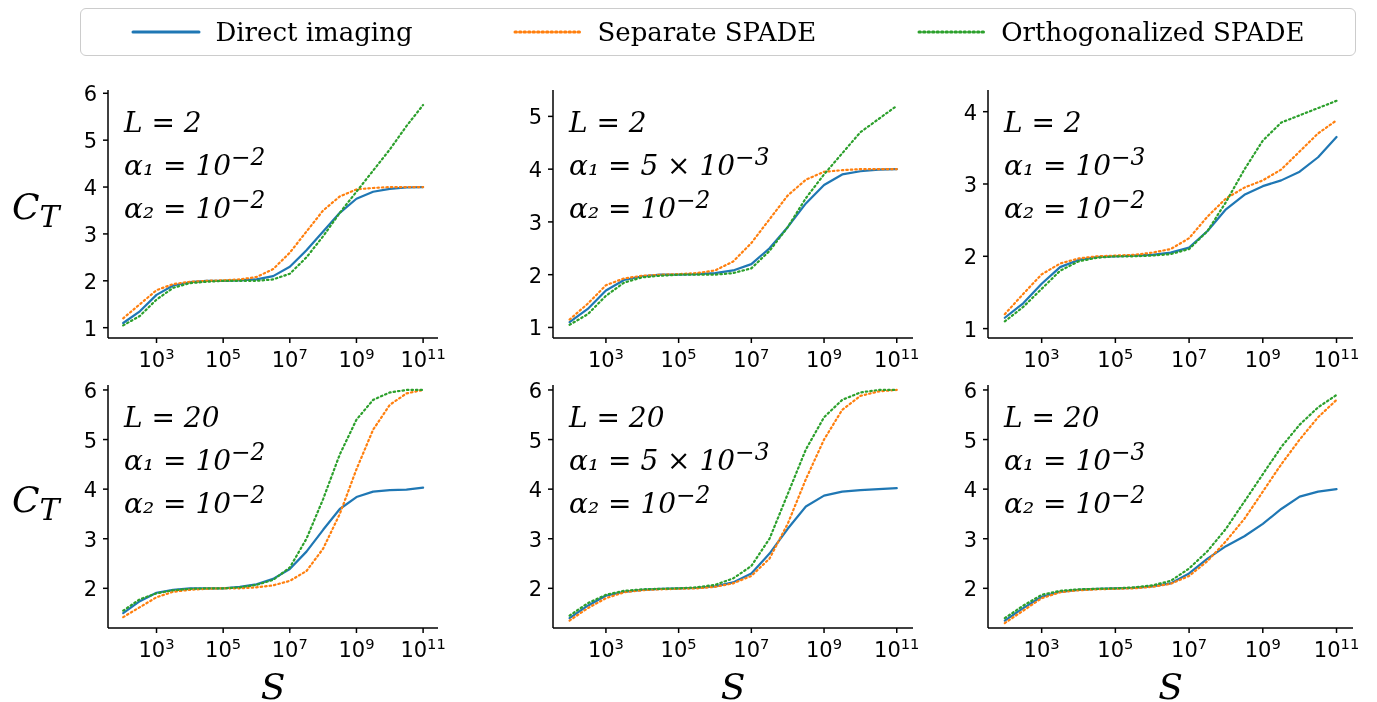 Image resolution: width=1377 pixels, height=702 pixels. Describe the element at coordinates (1153, 32) in the screenshot. I see `legend-label: Orthogonalized SPADE` at that location.